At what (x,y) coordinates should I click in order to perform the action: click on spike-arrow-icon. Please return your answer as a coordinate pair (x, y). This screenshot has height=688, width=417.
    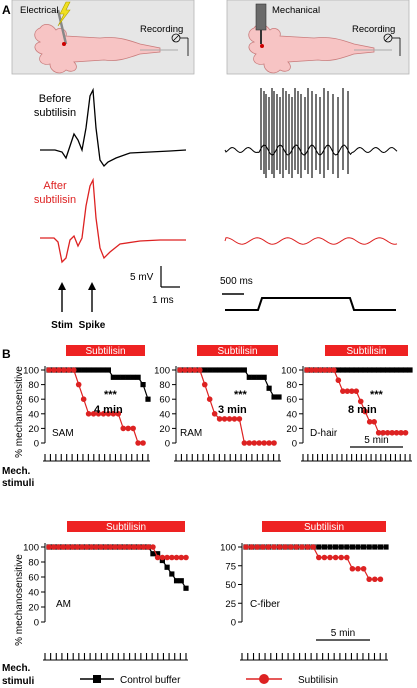
    Looking at the image, I should click on (92, 297).